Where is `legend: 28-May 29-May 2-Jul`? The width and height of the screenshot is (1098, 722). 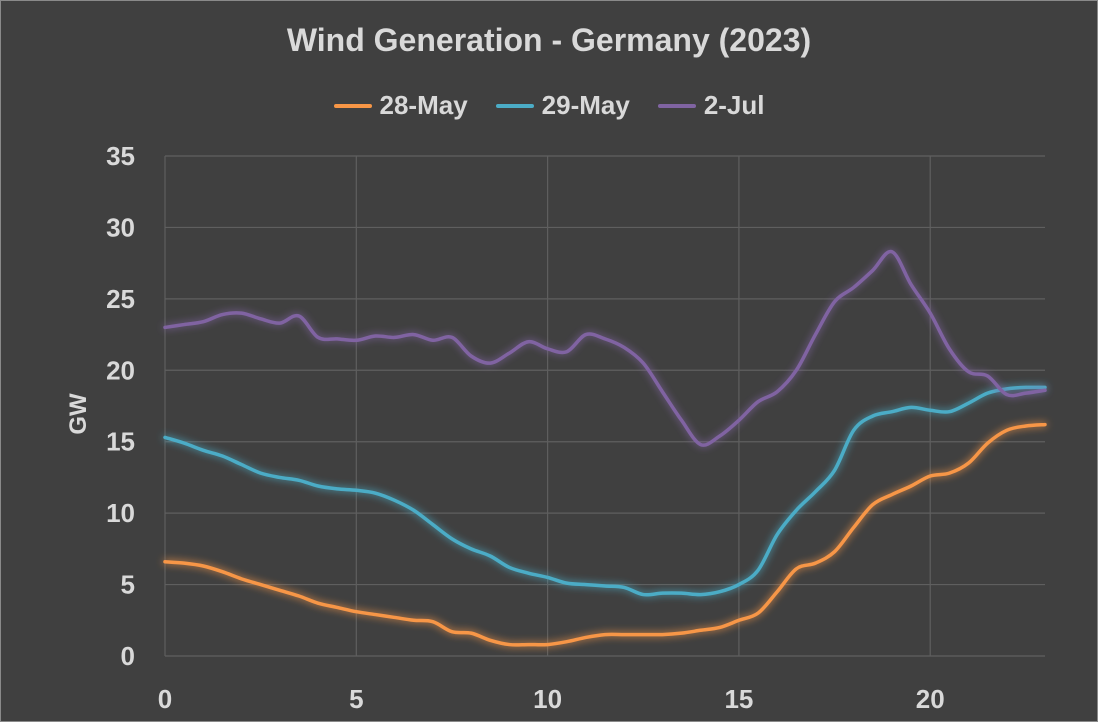
legend: 28-May 29-May 2-Jul is located at coordinates (549, 105).